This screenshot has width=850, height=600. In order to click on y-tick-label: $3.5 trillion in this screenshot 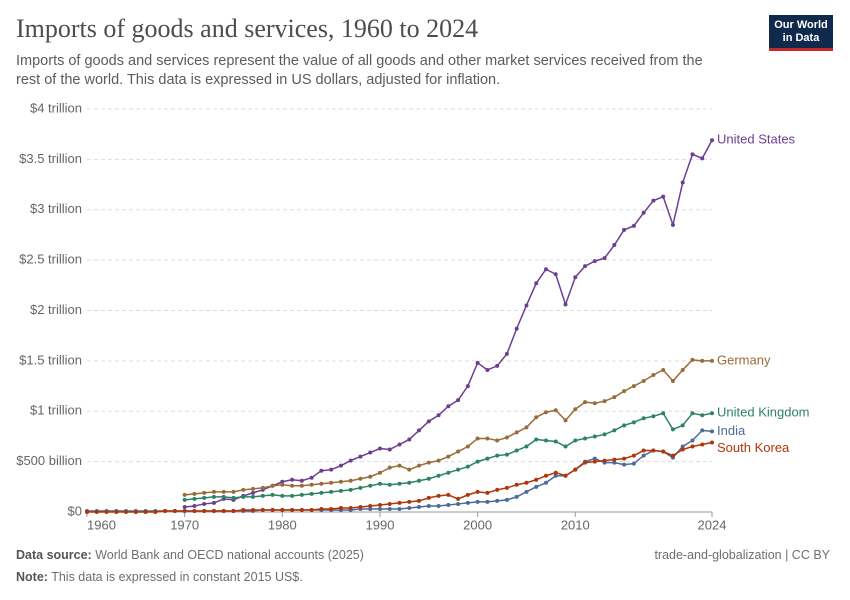, I will do `click(50, 158)`.